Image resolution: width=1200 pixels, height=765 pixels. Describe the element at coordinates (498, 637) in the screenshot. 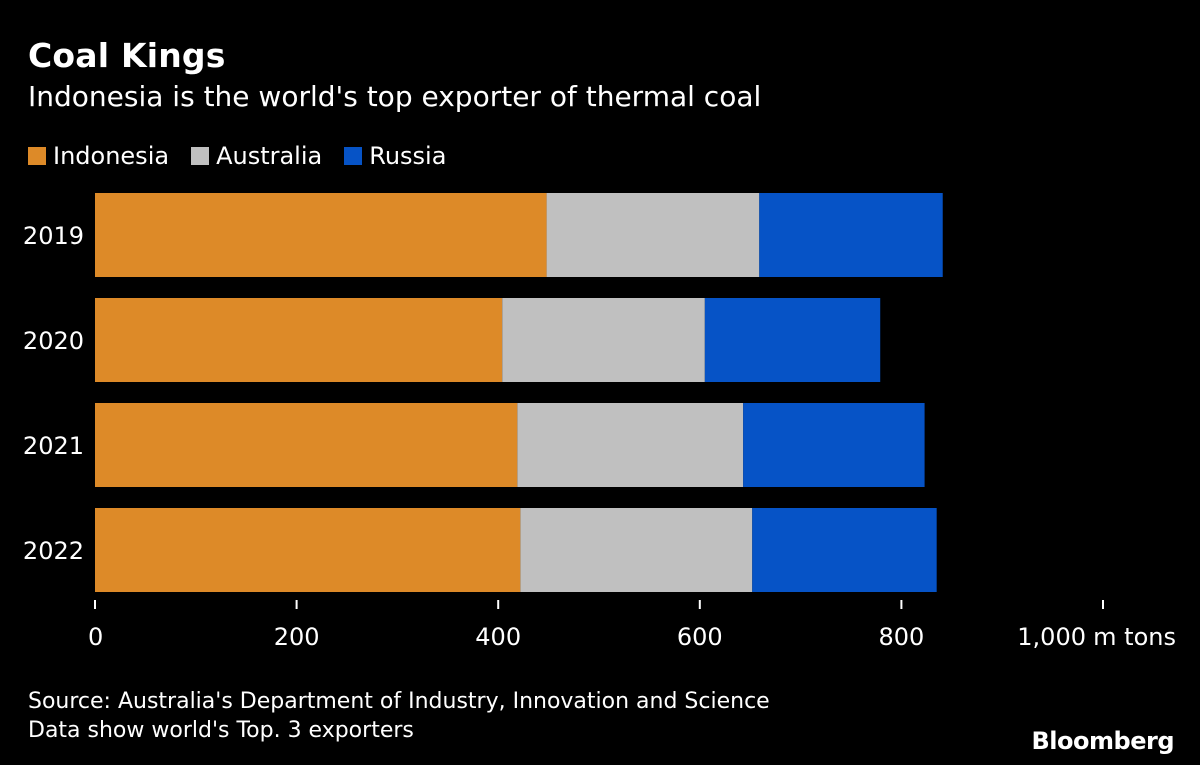

I see `x-tick-label-400: 400` at that location.